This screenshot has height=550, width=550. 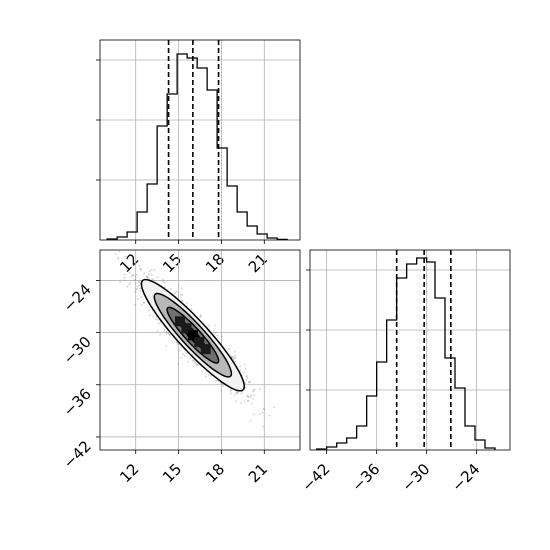 I want to click on x-tick-label: 18, so click(x=215, y=473).